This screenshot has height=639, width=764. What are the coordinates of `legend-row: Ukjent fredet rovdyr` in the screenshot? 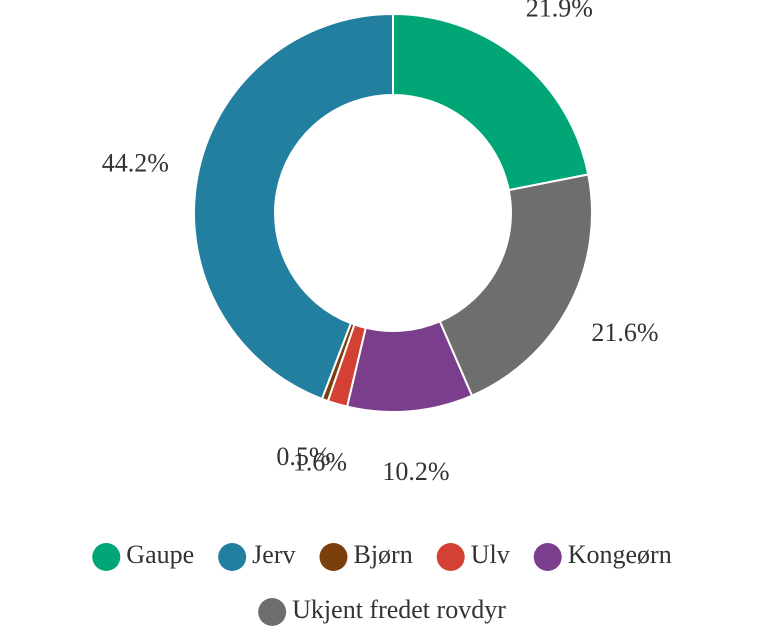 It's located at (382, 610).